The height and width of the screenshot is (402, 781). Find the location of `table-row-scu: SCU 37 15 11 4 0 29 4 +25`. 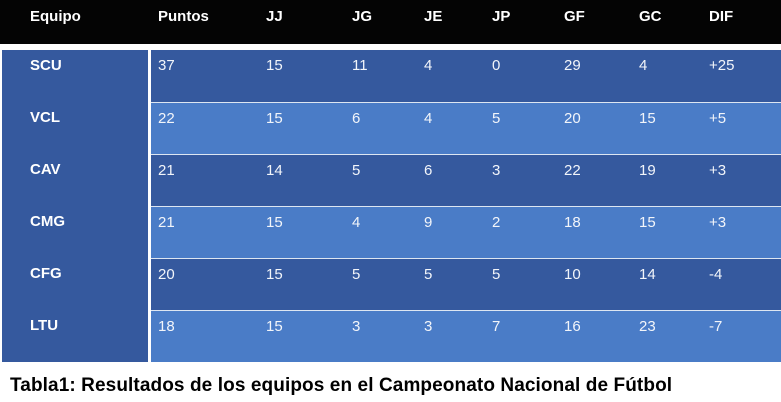

table-row-scu: SCU 37 15 11 4 0 29 4 +25 is located at coordinates (390, 76).